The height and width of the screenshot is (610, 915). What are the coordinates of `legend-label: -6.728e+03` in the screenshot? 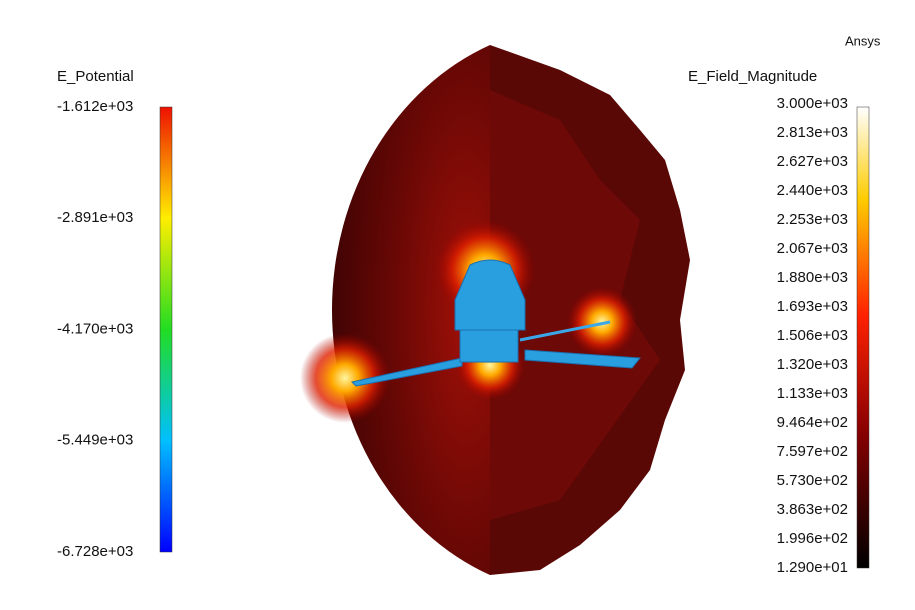 It's located at (95, 551).